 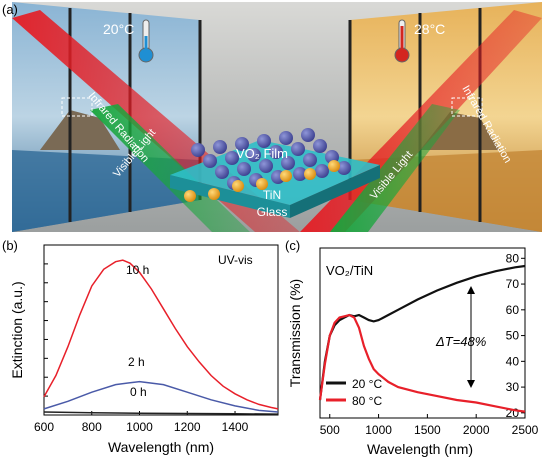 I want to click on panel-c-series, so click(x=422, y=338).